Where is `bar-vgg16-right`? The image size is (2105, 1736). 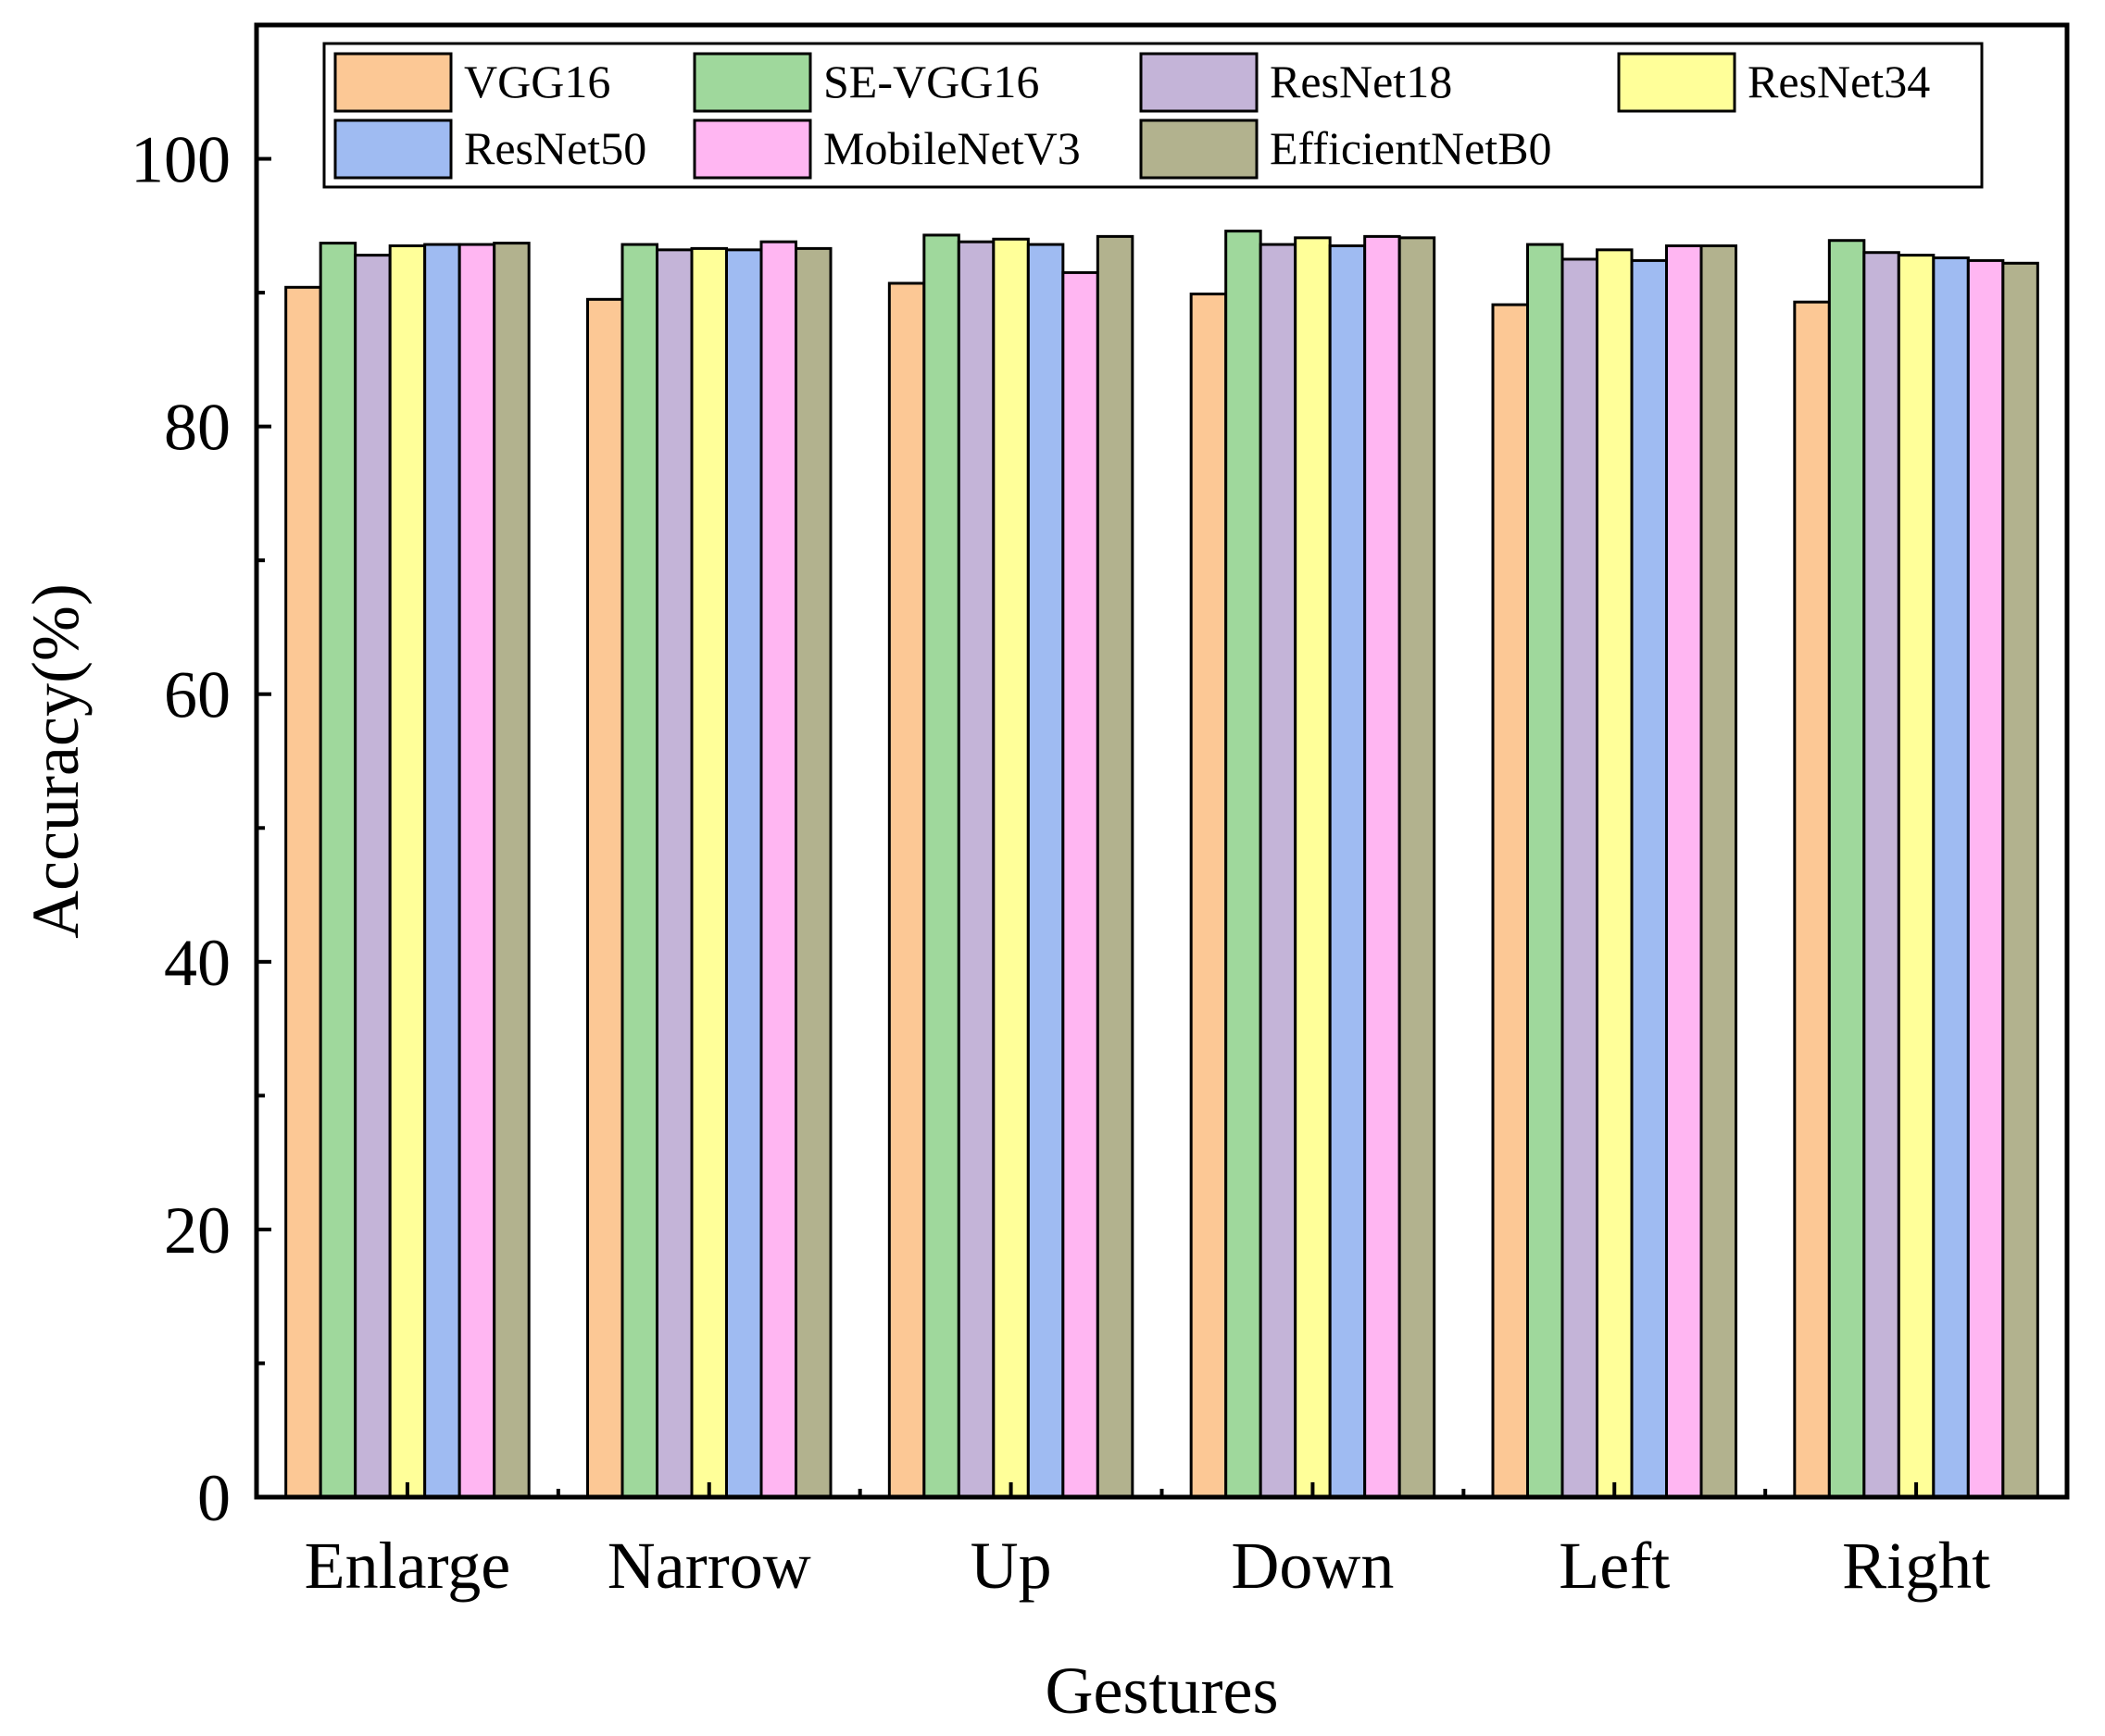 bar-vgg16-right is located at coordinates (1812, 899).